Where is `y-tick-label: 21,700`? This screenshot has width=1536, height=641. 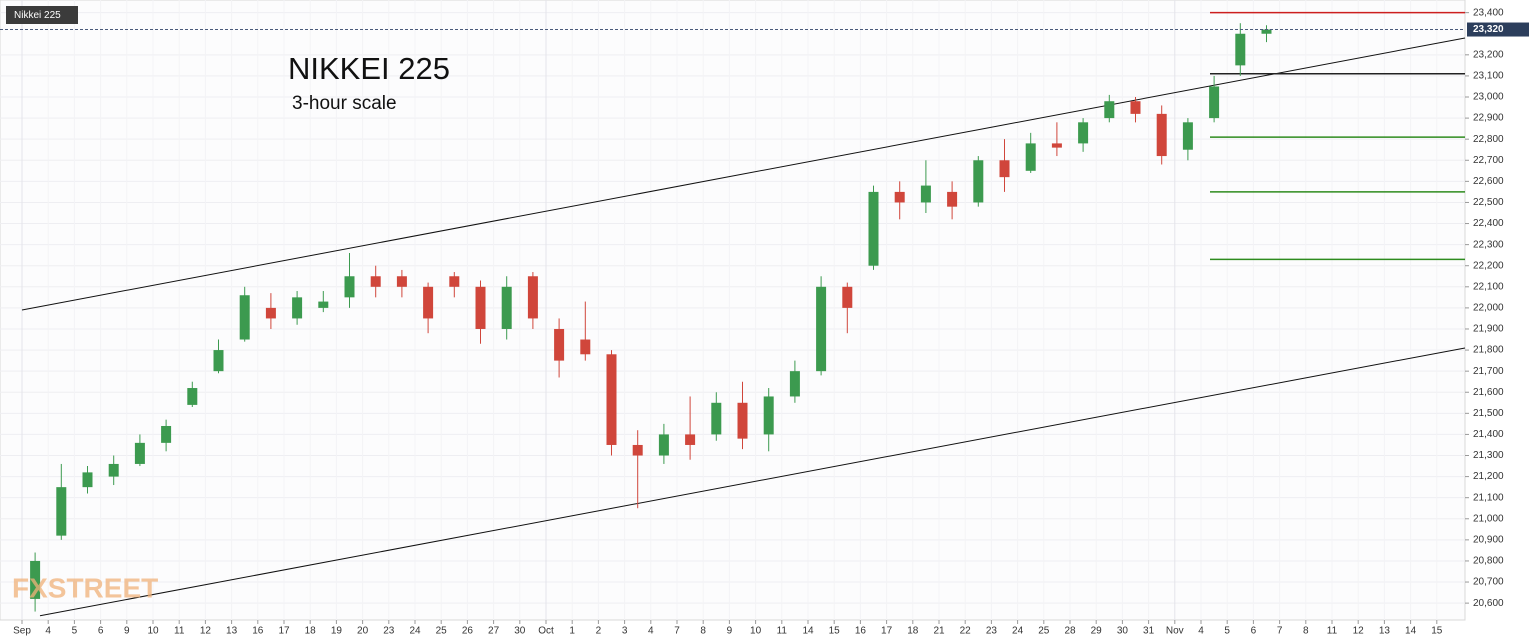 y-tick-label: 21,700 is located at coordinates (1488, 371).